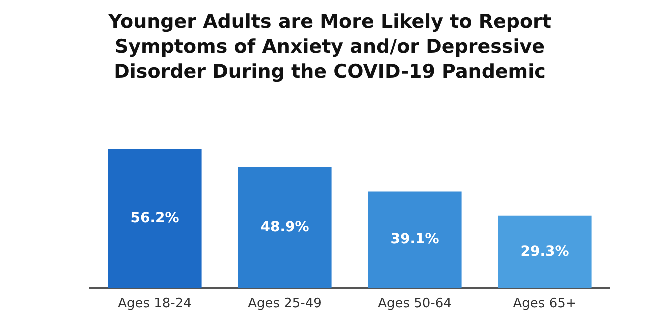 This screenshot has height=325, width=651. I want to click on data-label: 48.9%, so click(285, 228).